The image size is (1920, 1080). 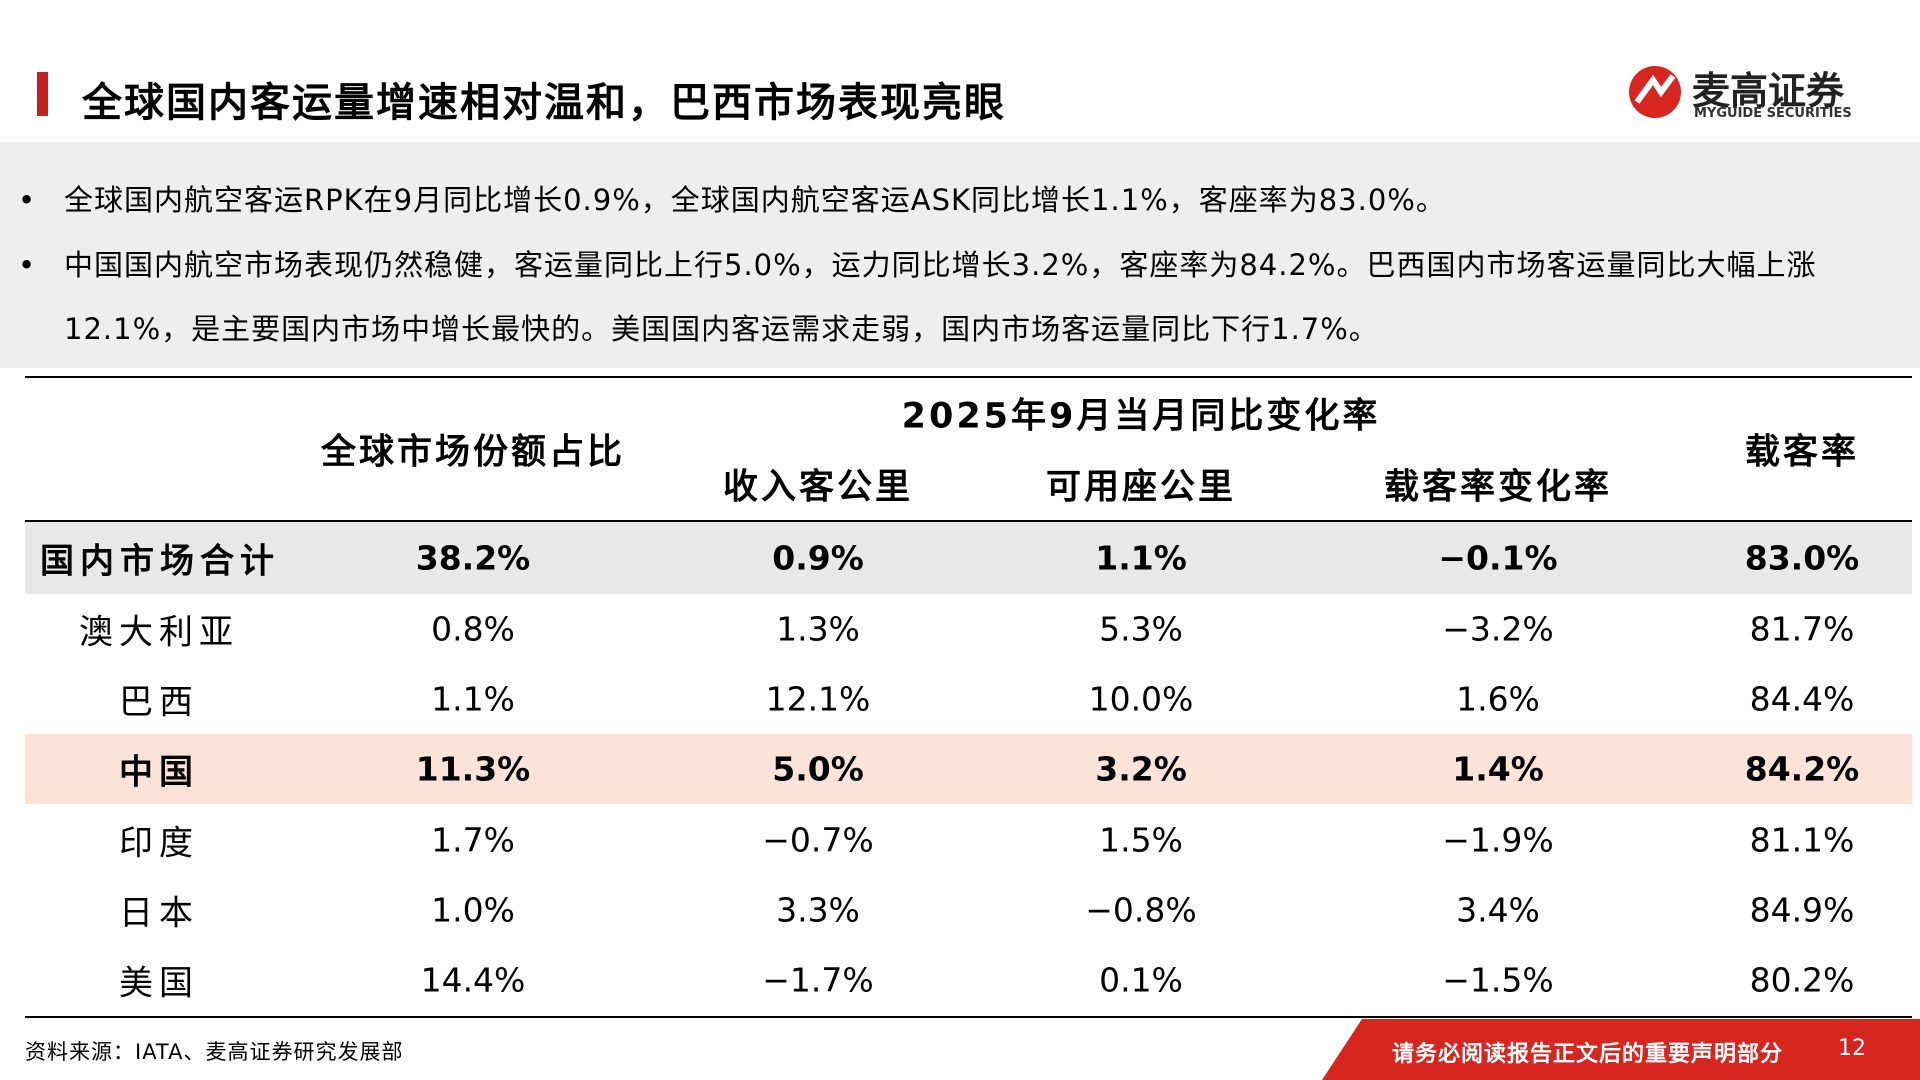 I want to click on column-header: 全球市场份额占比, so click(x=473, y=452).